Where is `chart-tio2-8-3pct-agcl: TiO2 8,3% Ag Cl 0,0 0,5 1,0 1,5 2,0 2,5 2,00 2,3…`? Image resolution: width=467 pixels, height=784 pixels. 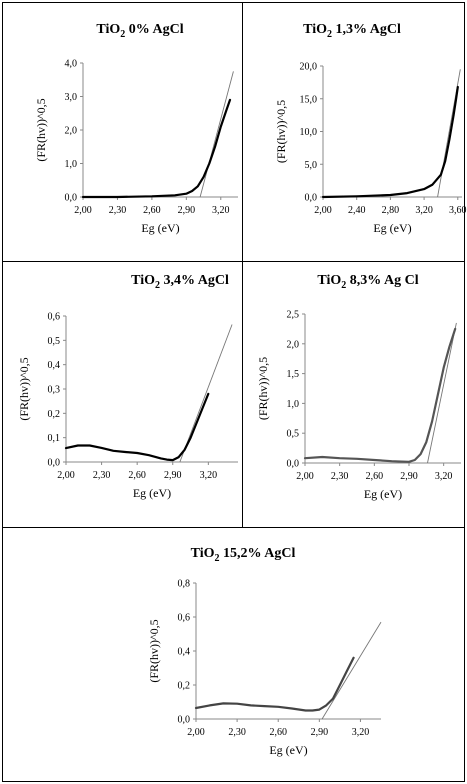 chart-tio2-8-3pct-agcl: TiO2 8,3% Ag Cl 0,0 0,5 1,0 1,5 2,0 2,5 2,00 2,3… is located at coordinates (358, 387).